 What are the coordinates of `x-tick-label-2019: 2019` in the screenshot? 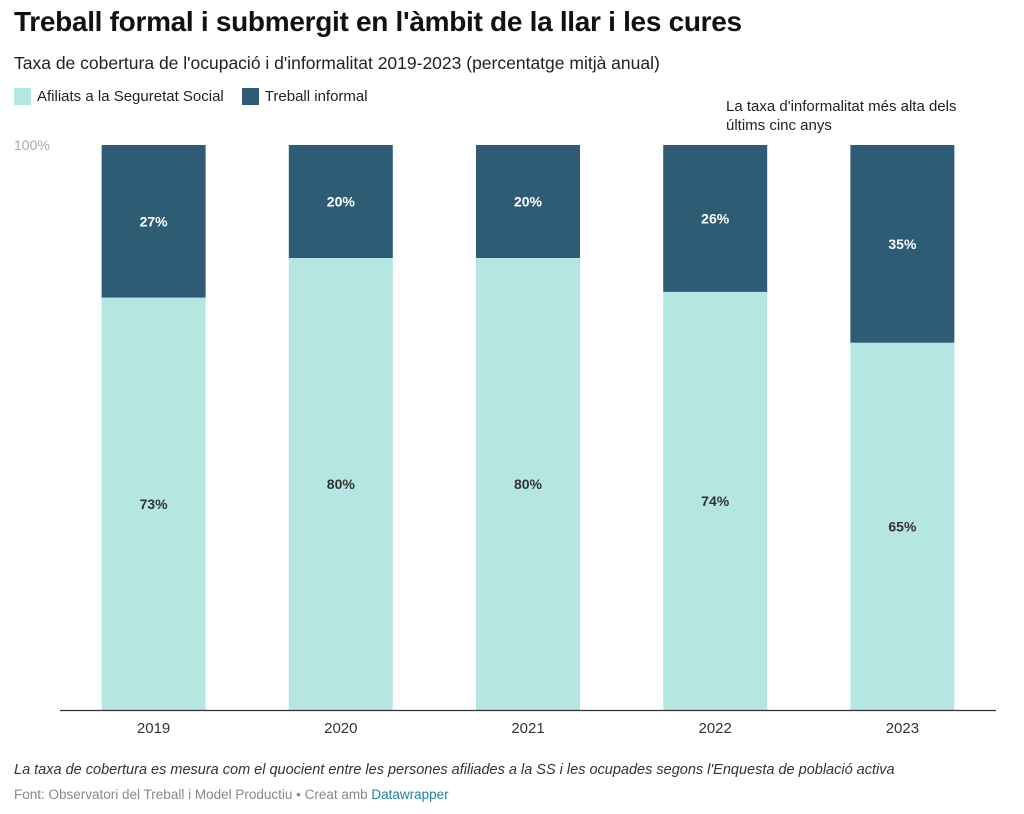 It's located at (153, 728).